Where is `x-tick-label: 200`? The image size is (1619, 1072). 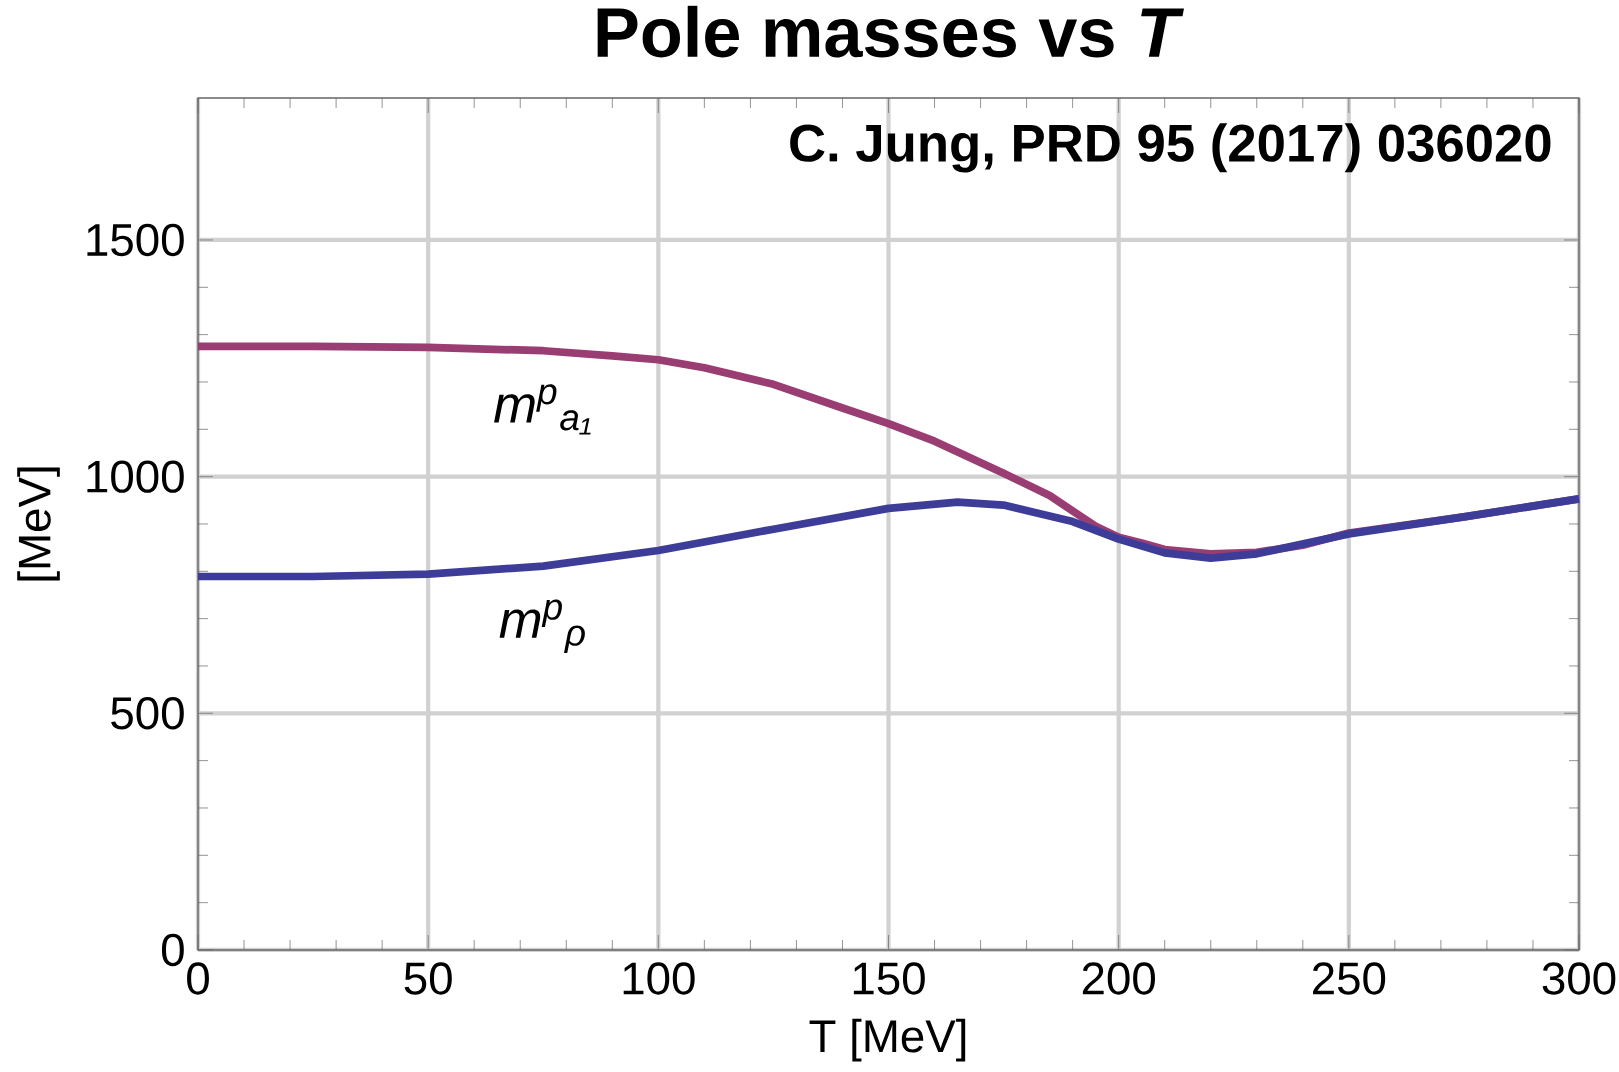 x-tick-label: 200 is located at coordinates (1119, 978).